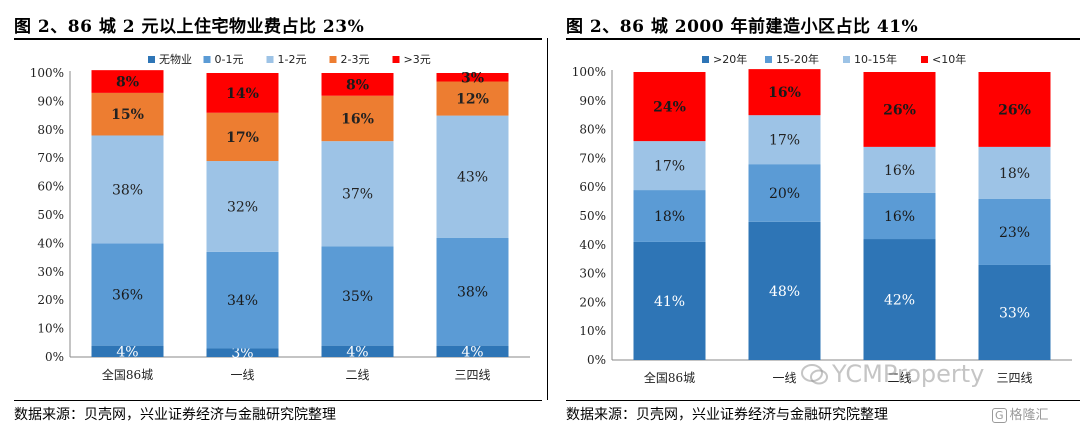 This screenshot has width=1080, height=437. I want to click on bar-stack: 3% 34% 32% 17% 14%, so click(242, 217).